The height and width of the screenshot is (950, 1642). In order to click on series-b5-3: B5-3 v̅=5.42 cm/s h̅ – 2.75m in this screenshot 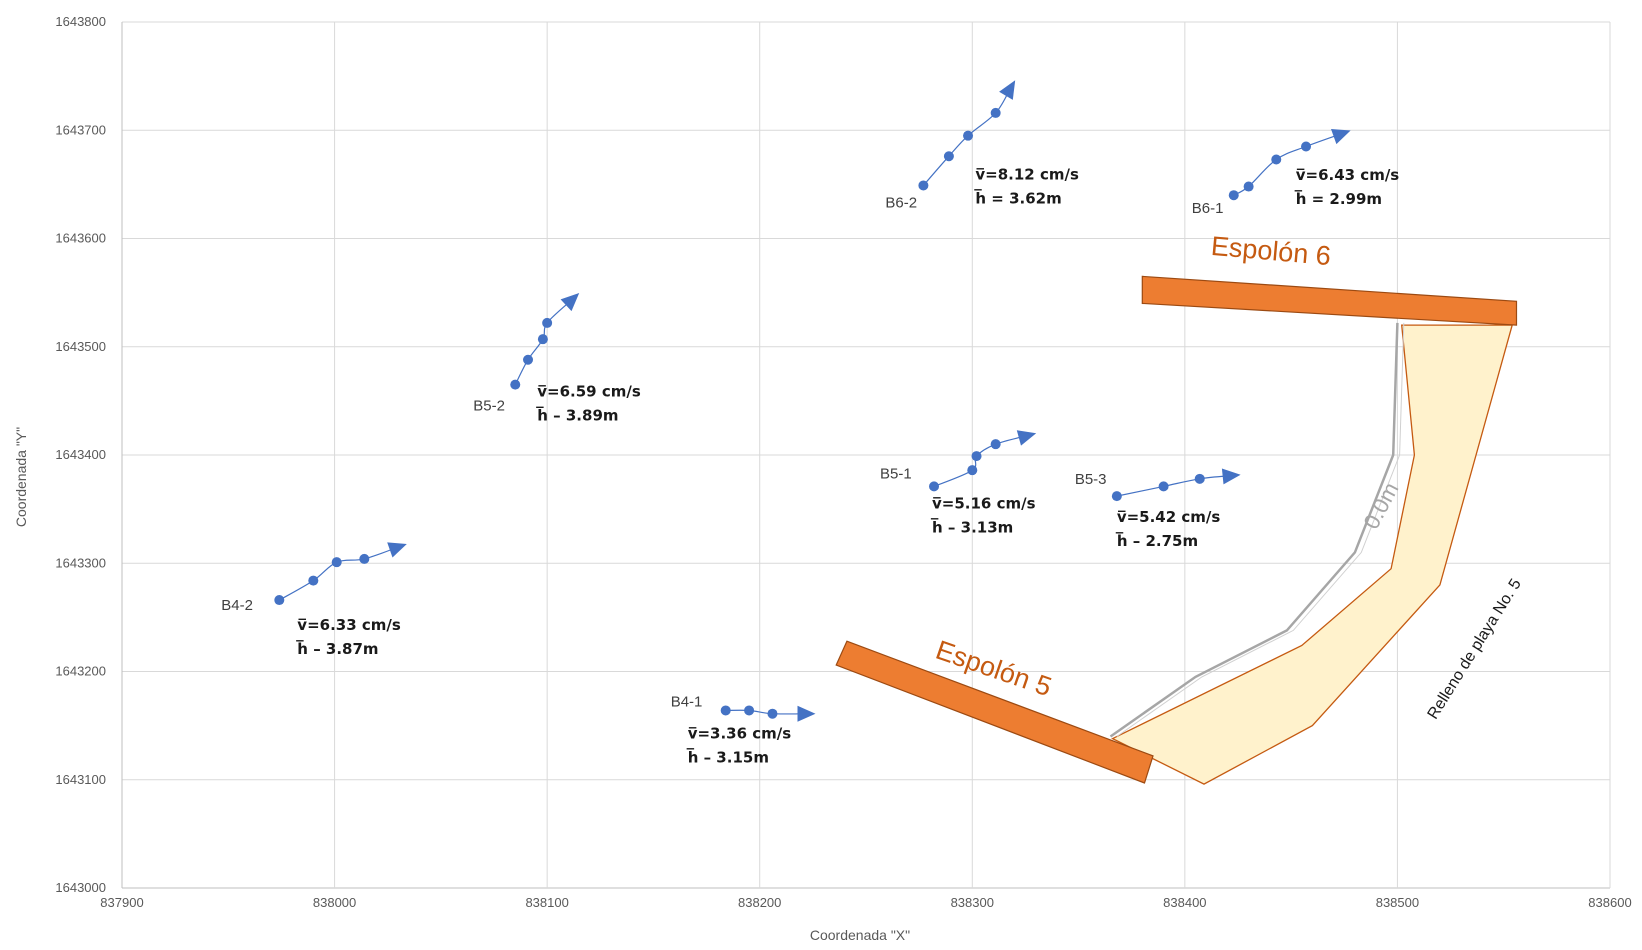, I will do `click(1158, 509)`.